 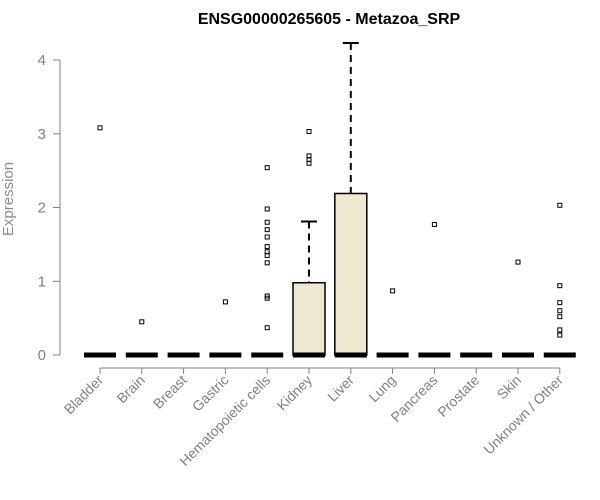 What do you see at coordinates (458, 396) in the screenshot?
I see `x-tick-label: Prostate` at bounding box center [458, 396].